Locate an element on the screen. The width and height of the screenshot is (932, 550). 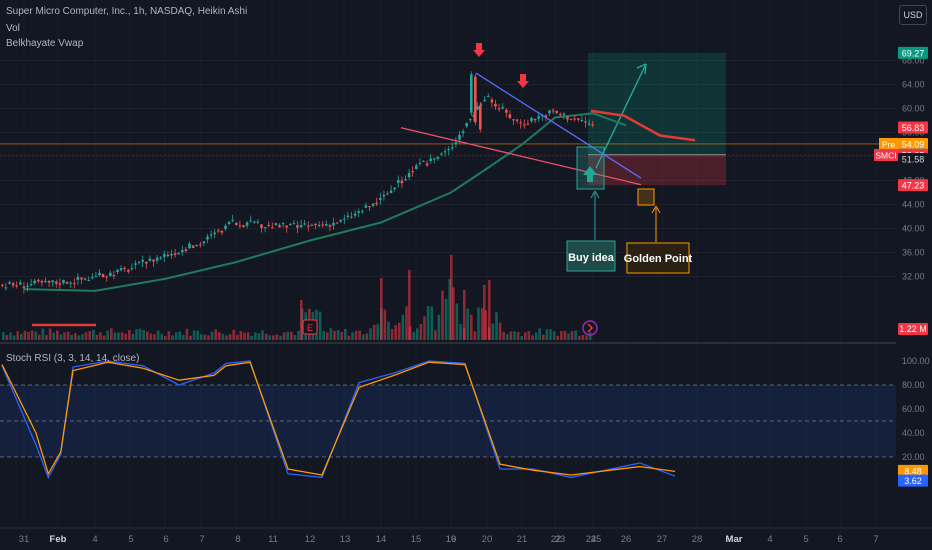
currency-button: USD is located at coordinates (913, 15).